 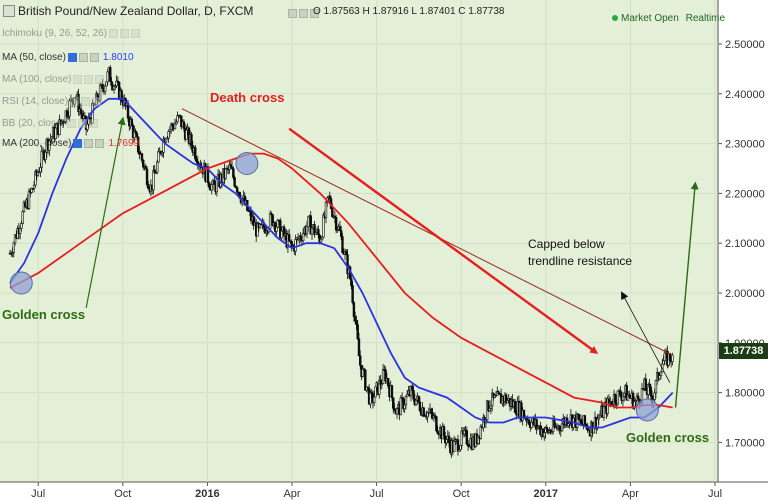 What do you see at coordinates (53, 79) in the screenshot?
I see `indicator-row: MA (100, close)` at bounding box center [53, 79].